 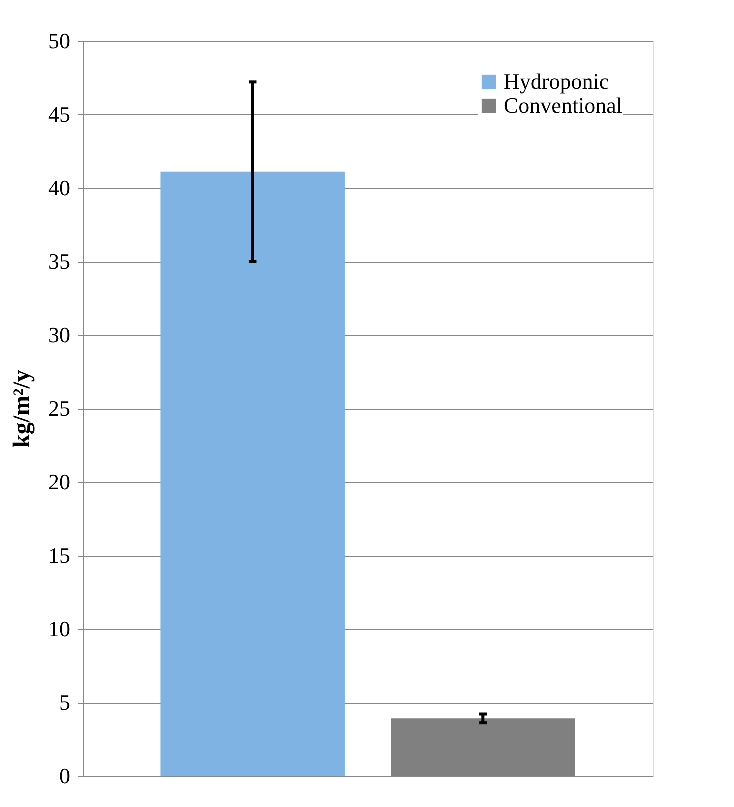 I want to click on y-axis-title: kg/m²/y, so click(x=23, y=409).